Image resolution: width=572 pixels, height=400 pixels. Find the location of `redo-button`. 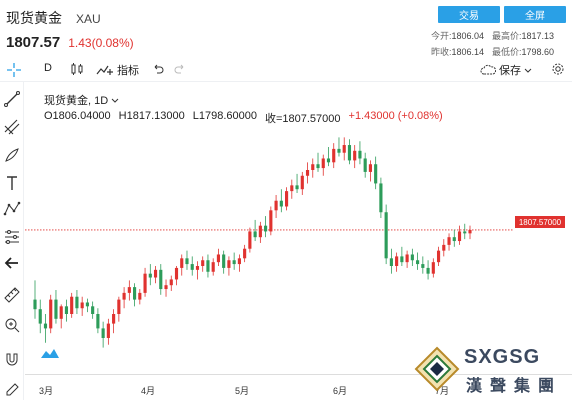

redo-button is located at coordinates (180, 68).